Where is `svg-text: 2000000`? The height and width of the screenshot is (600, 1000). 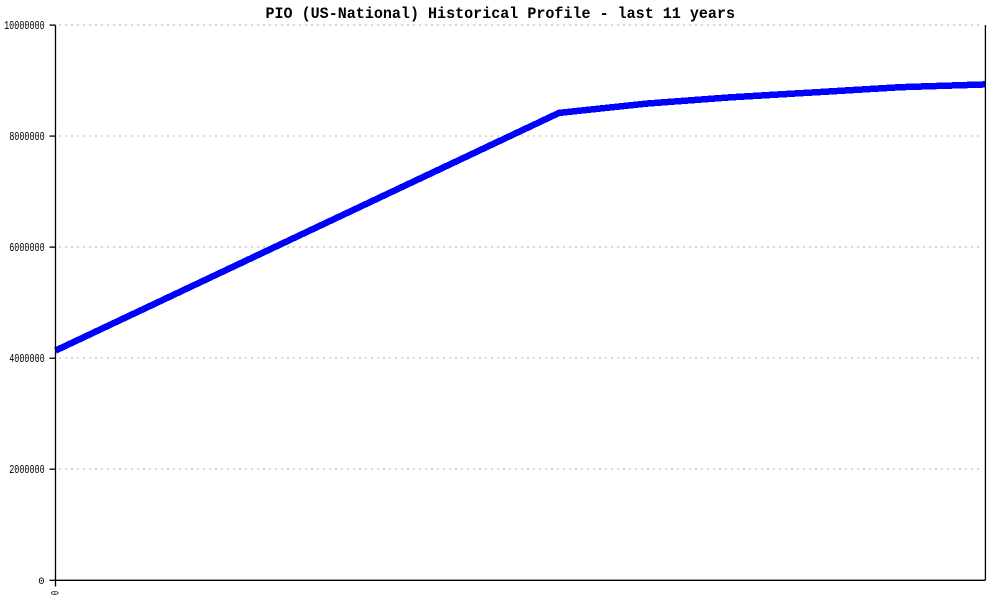
svg-text: 2000000 is located at coordinates (27, 470).